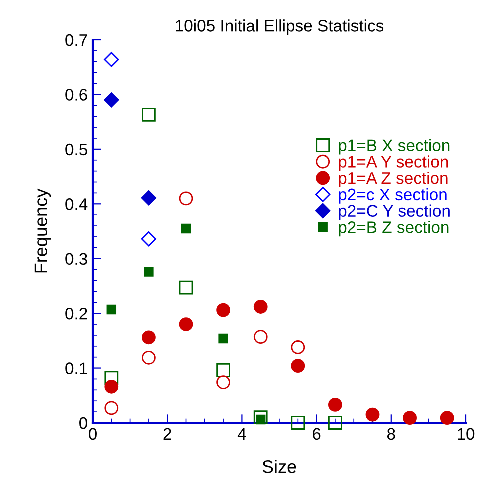 This screenshot has height=488, width=480. What do you see at coordinates (393, 180) in the screenshot?
I see `legend-label: p1=A Z section` at bounding box center [393, 180].